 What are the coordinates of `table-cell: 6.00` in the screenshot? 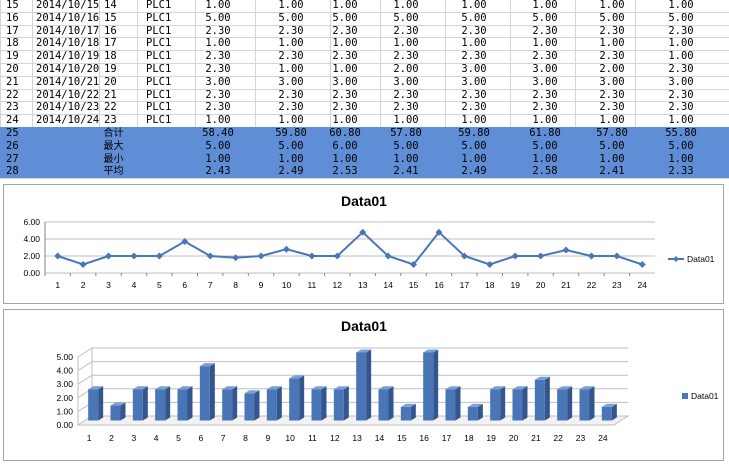 It's located at (345, 145).